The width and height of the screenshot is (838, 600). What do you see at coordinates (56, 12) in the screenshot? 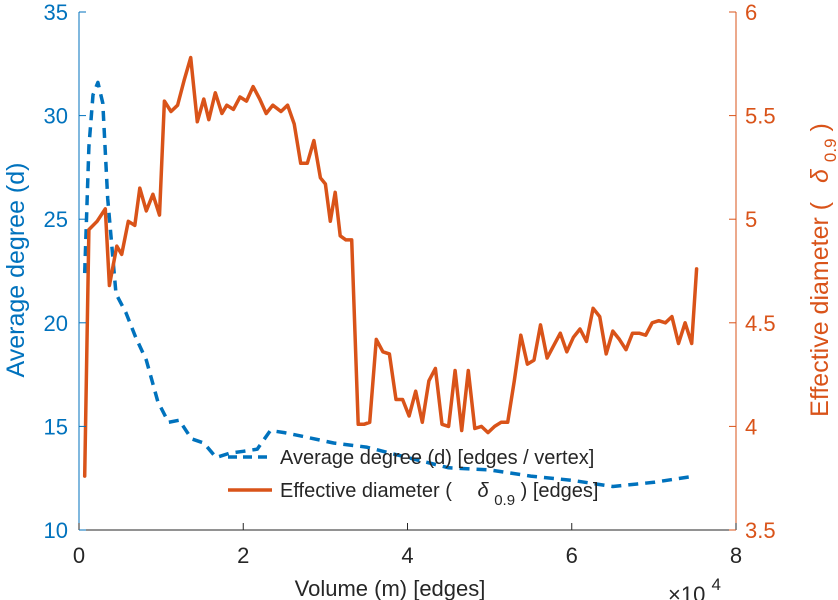
I see `y-left-tick-label: 35` at bounding box center [56, 12].